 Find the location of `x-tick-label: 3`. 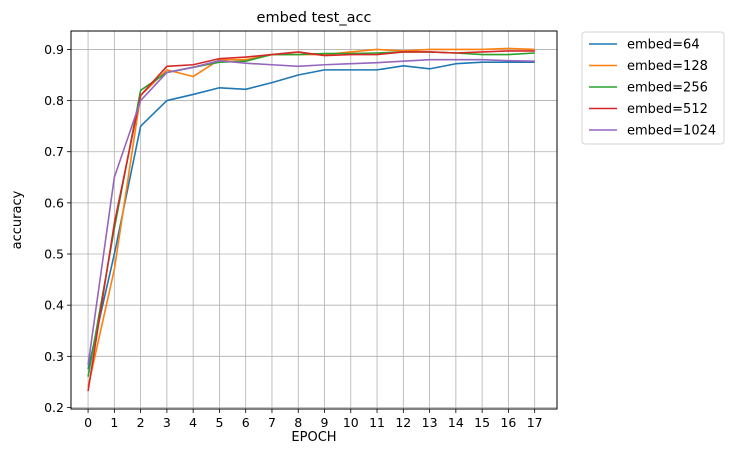

x-tick-label: 3 is located at coordinates (167, 422).